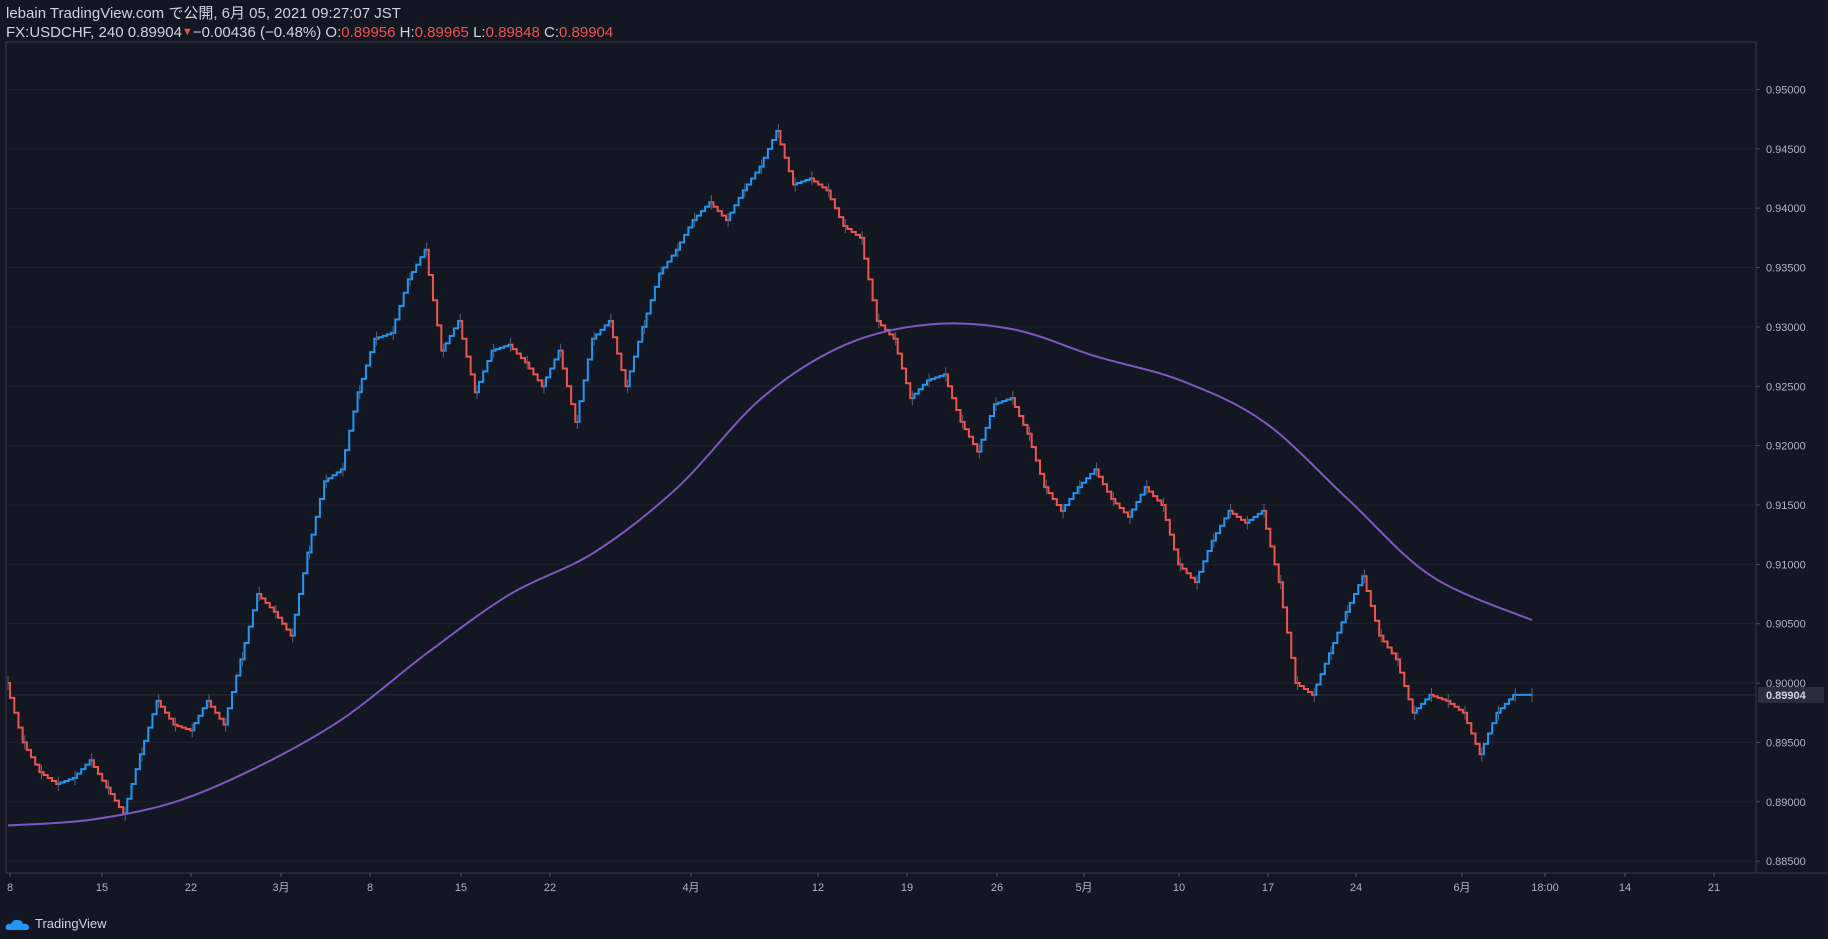 Image resolution: width=1828 pixels, height=939 pixels. I want to click on high-label: H:, so click(407, 32).